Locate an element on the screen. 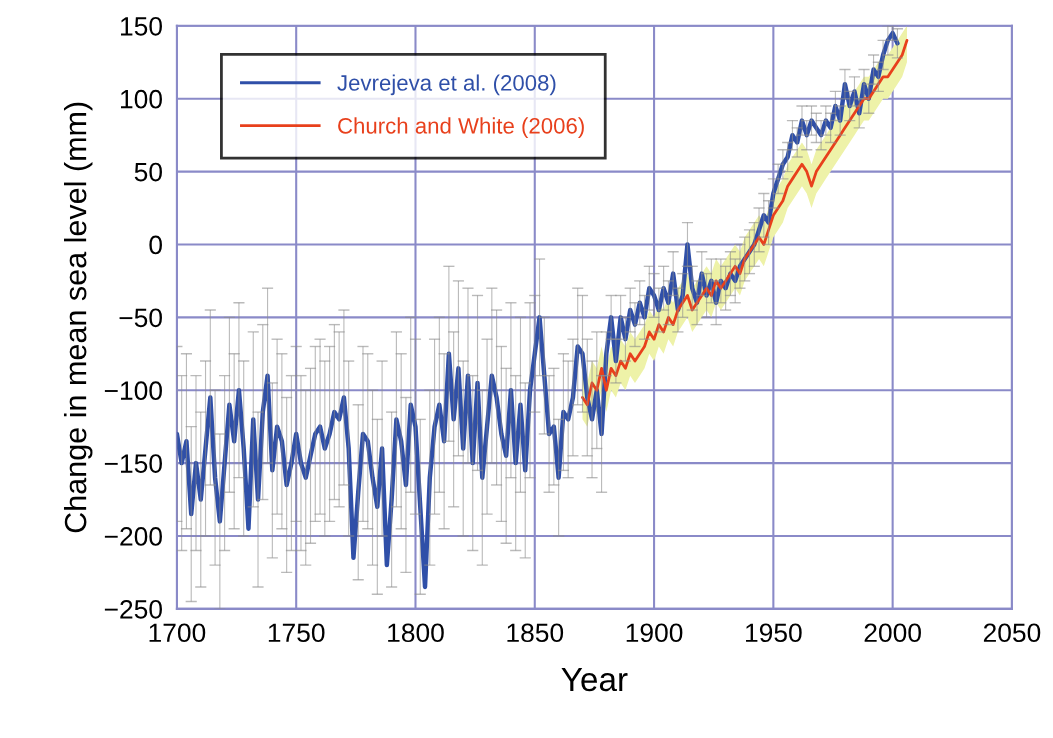 This screenshot has height=738, width=1053. x-tick-label: 1700 is located at coordinates (177, 633).